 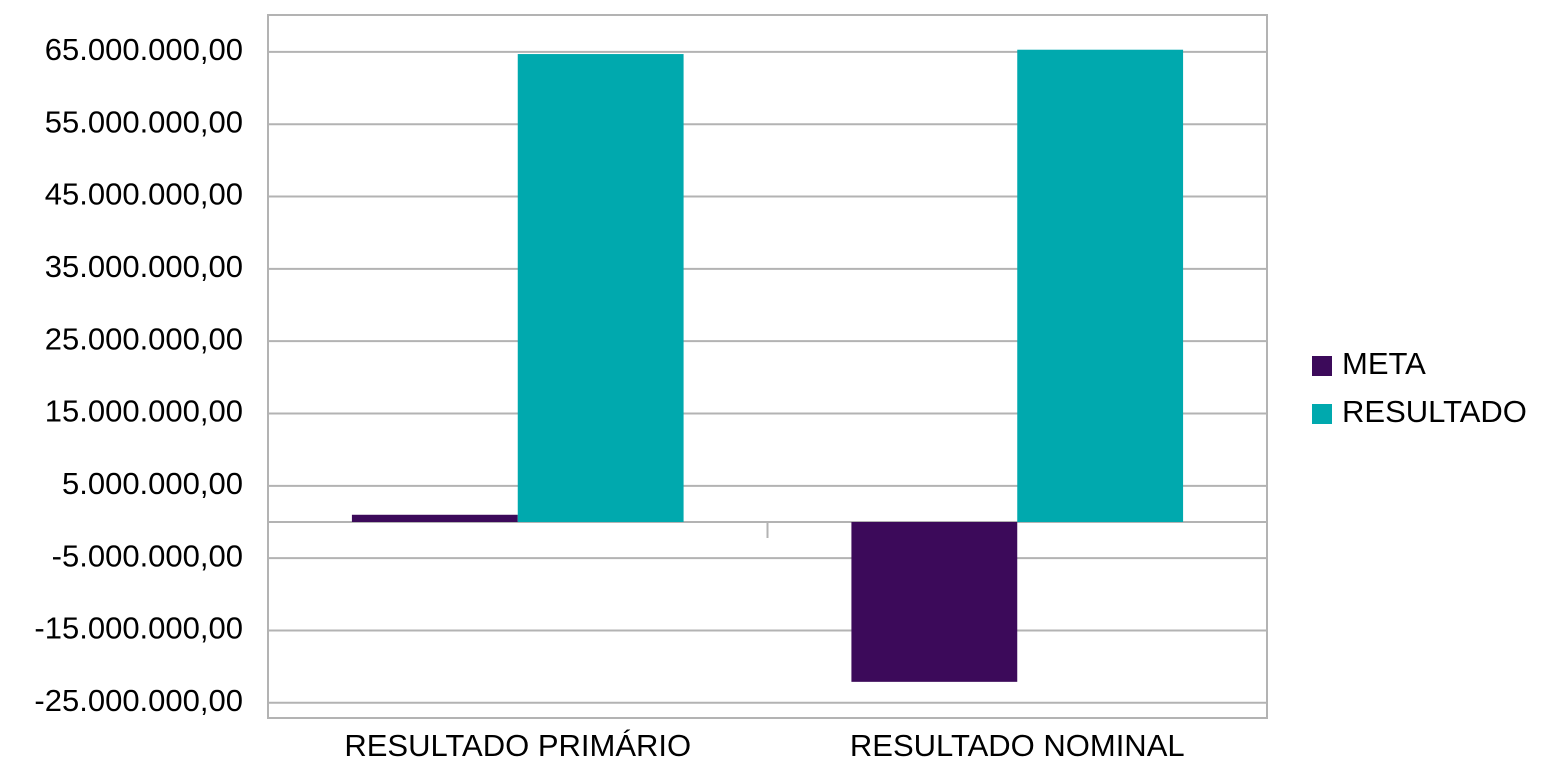 I want to click on legend-label: META, so click(x=1384, y=363).